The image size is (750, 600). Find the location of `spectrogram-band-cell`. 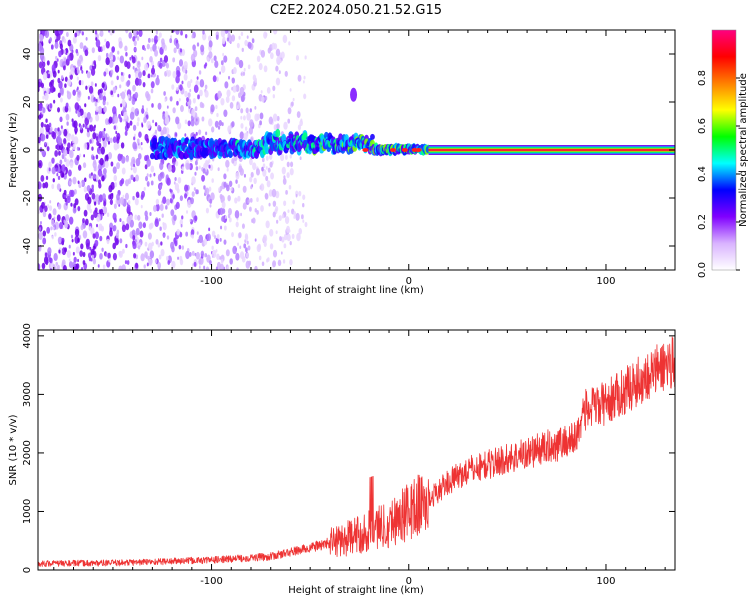

spectrogram-band-cell is located at coordinates (278, 133).